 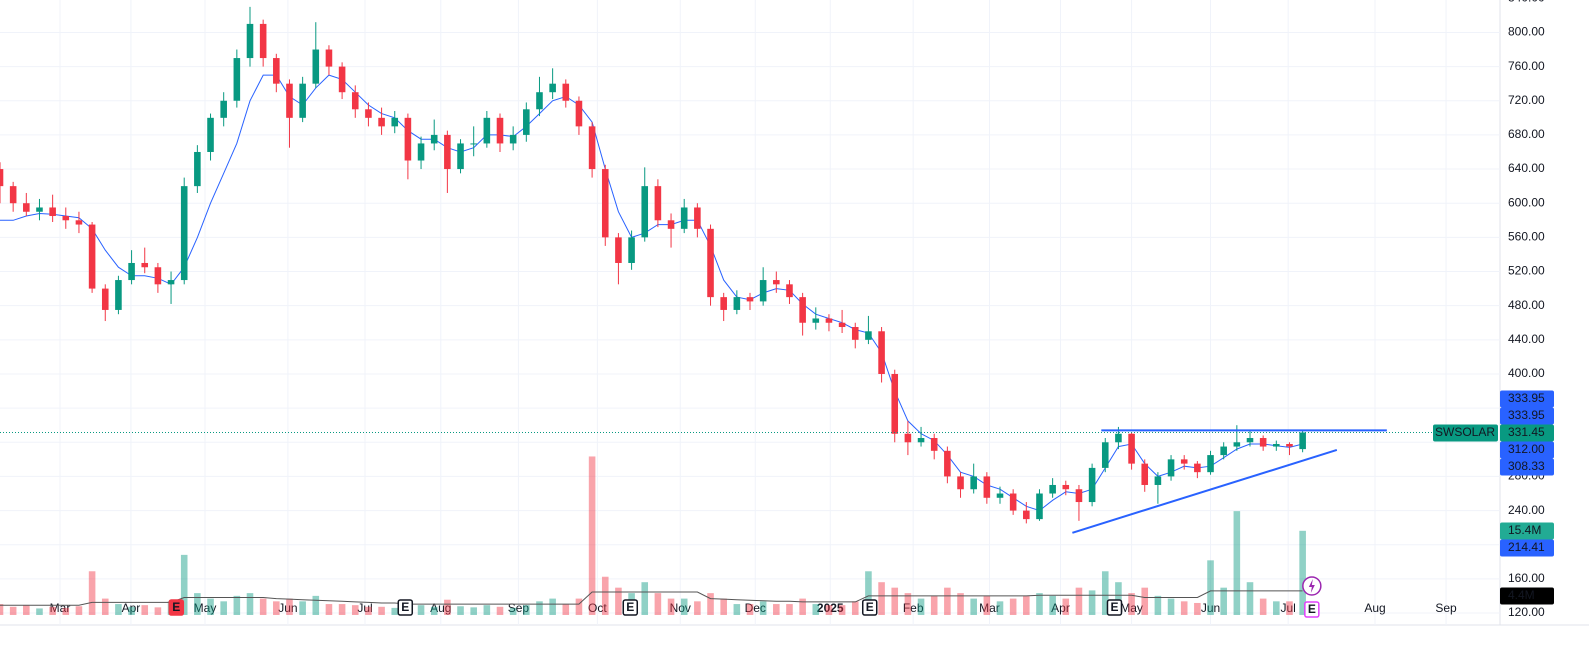 I want to click on price-badge-label: 333.95, so click(x=1526, y=398).